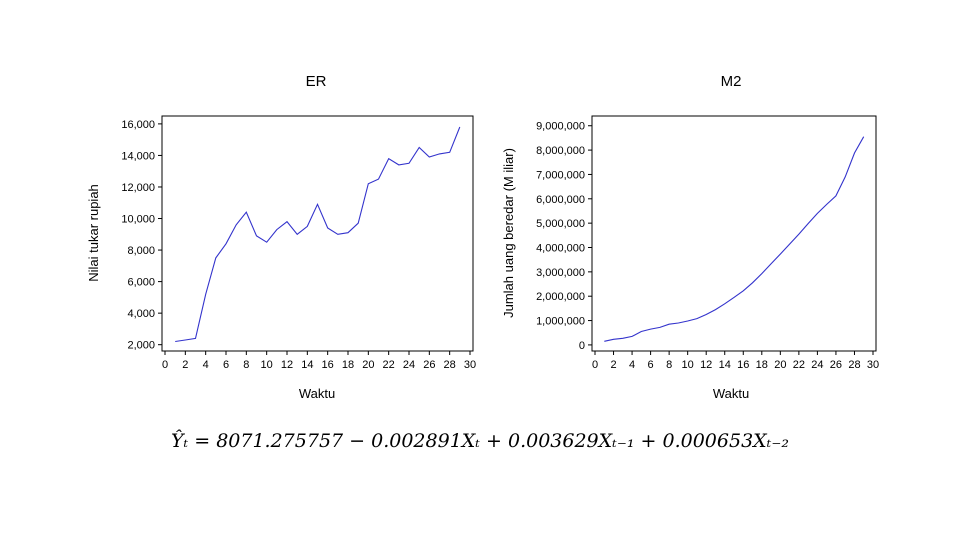 The image size is (960, 540). What do you see at coordinates (595, 365) in the screenshot?
I see `m2-x-tick-label: 0` at bounding box center [595, 365].